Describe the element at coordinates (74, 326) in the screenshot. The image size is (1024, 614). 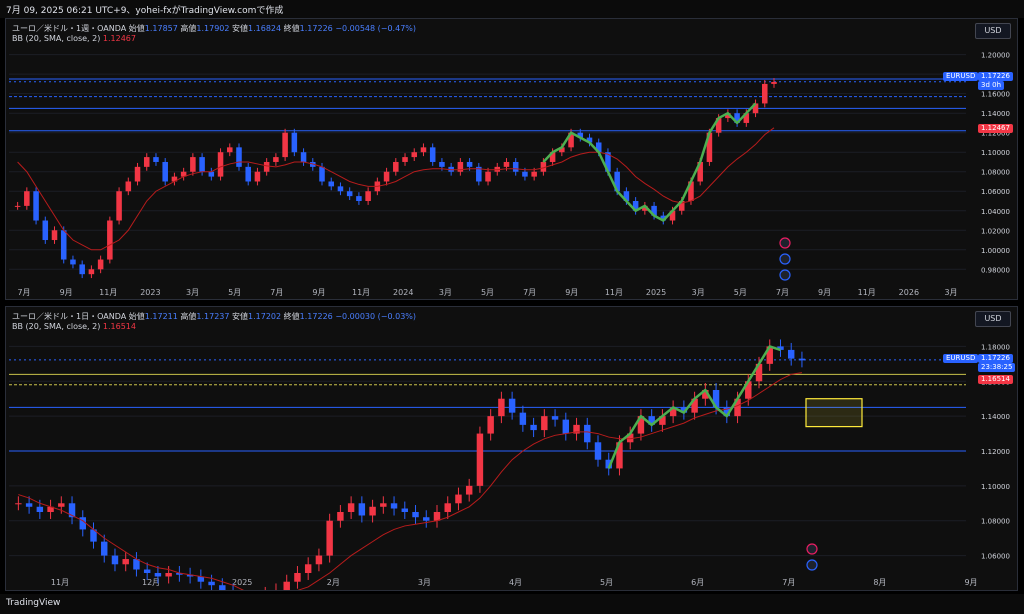
I see `daily-indicator-row: BB (20, SMA, close, 2) 1.16514` at that location.